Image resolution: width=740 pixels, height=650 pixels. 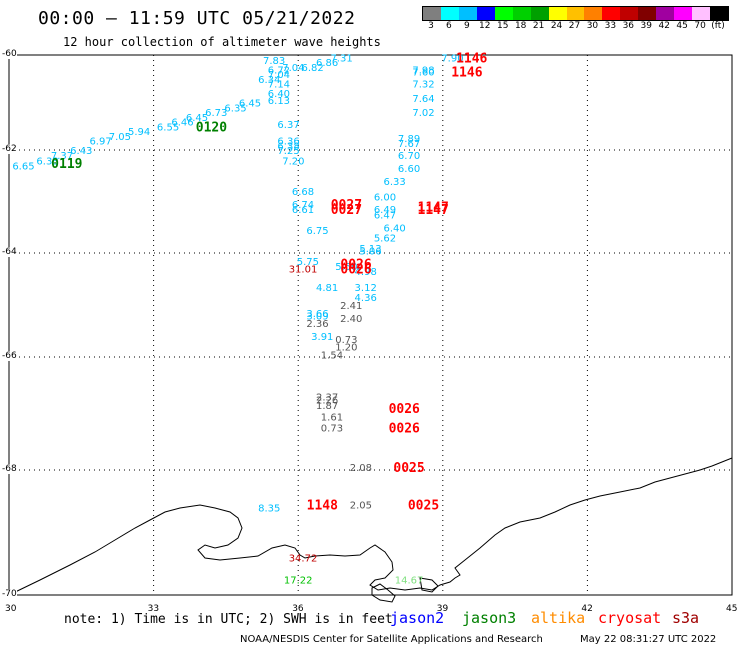 I want to click on pass-time-label: 0119, so click(x=66, y=164).